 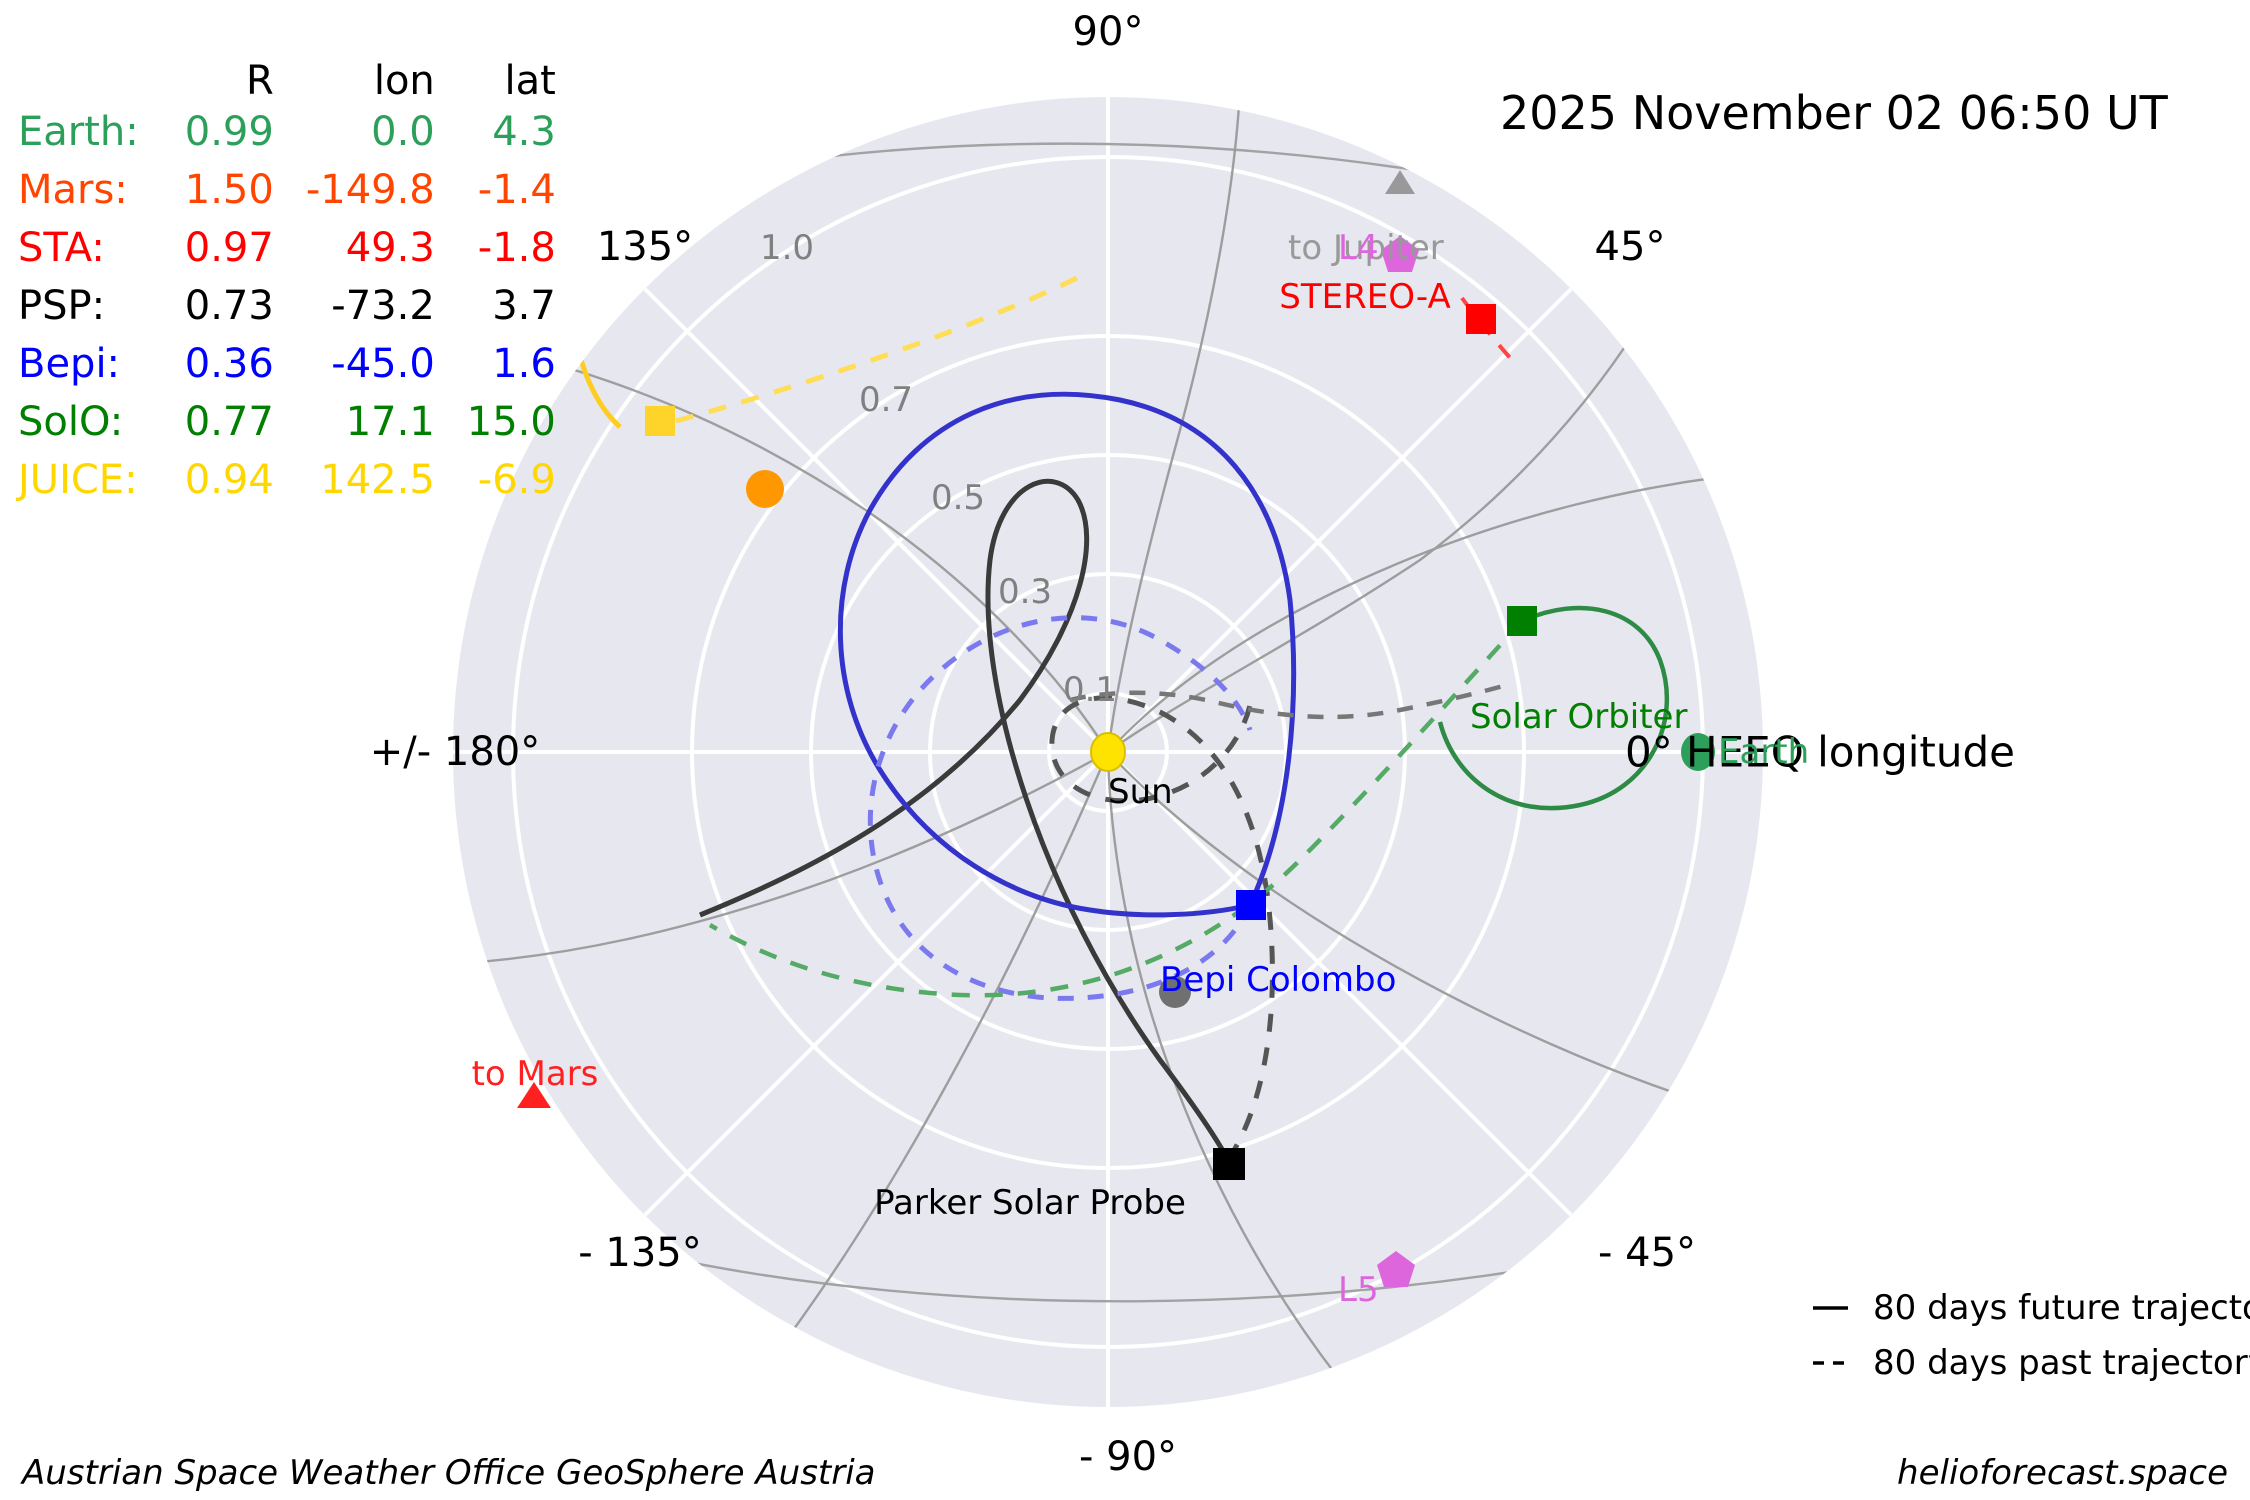 What do you see at coordinates (1290, 700) in the screenshot?
I see `gray-past-trajectory` at bounding box center [1290, 700].